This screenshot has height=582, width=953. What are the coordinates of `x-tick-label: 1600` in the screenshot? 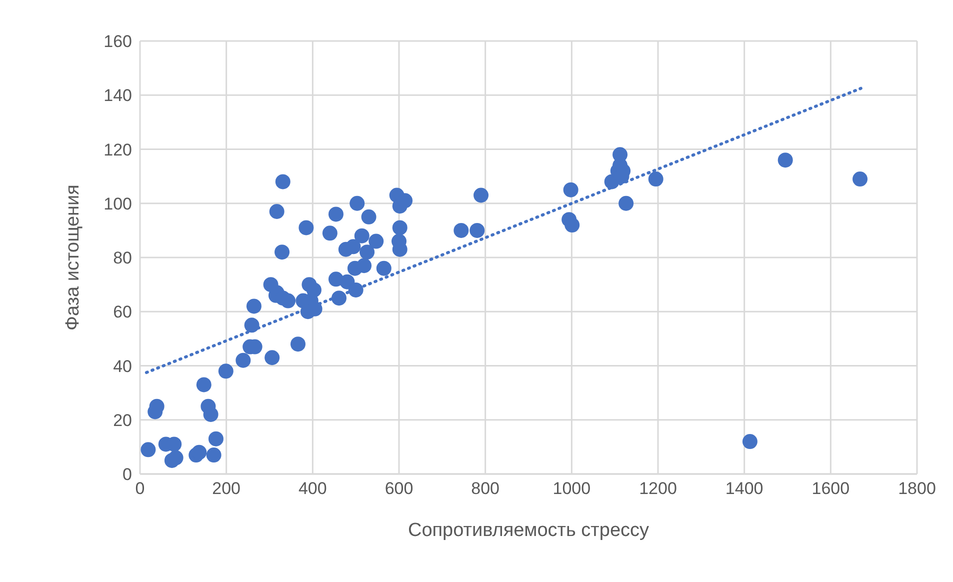 It's located at (831, 488).